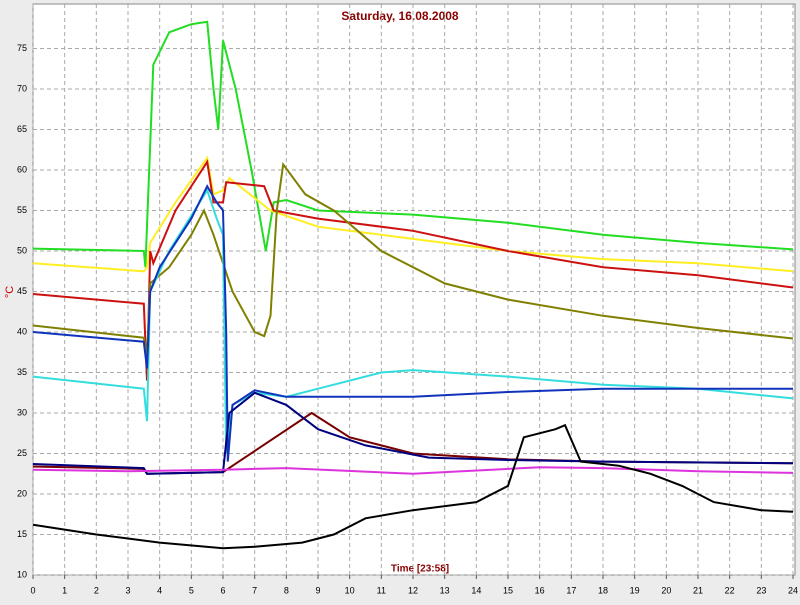 This screenshot has width=800, height=605. What do you see at coordinates (508, 590) in the screenshot?
I see `x-tick-label: 15` at bounding box center [508, 590].